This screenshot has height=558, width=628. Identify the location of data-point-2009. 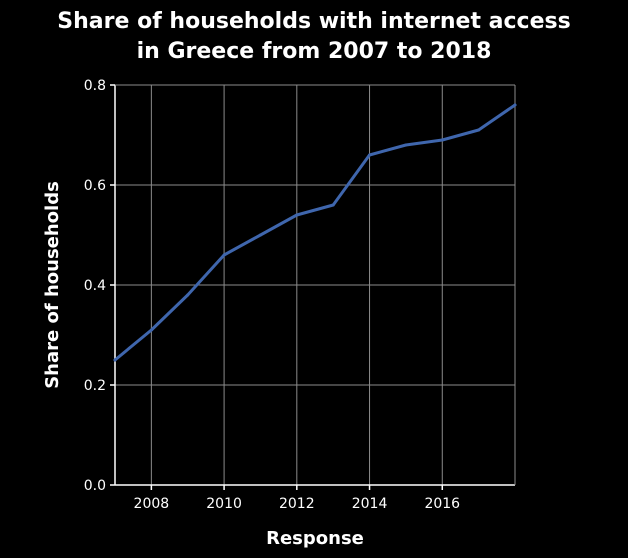
(188, 295).